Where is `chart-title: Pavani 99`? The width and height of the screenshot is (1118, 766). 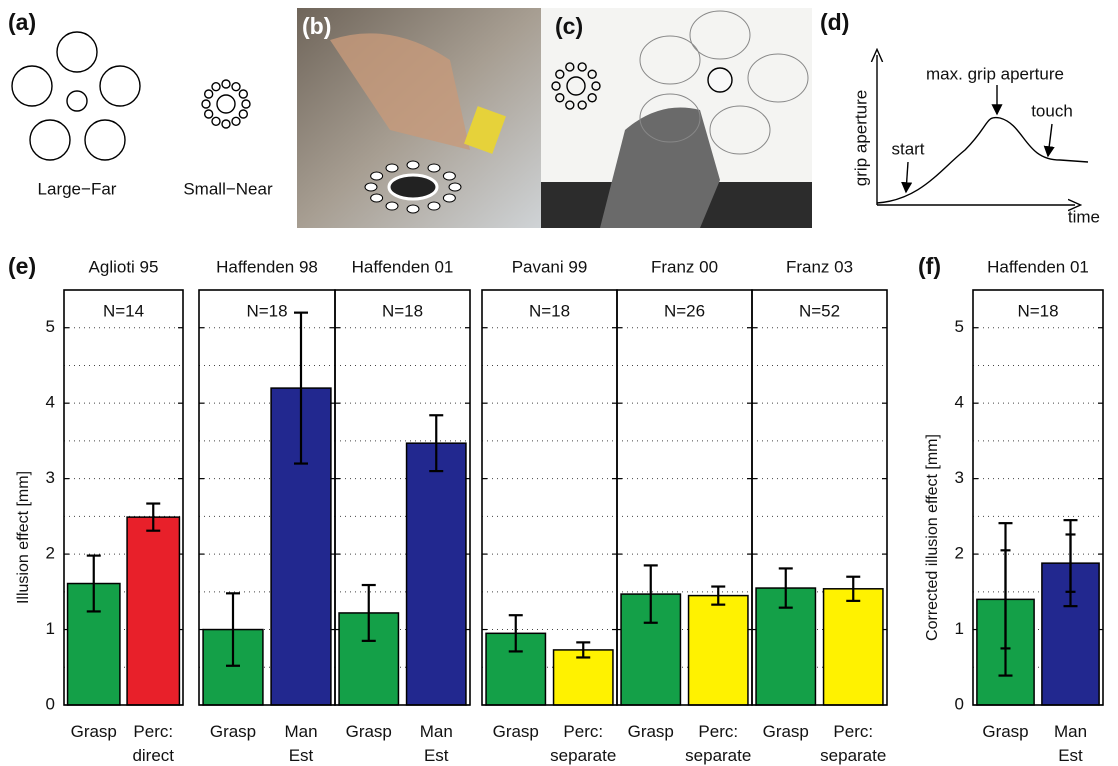
chart-title: Pavani 99 is located at coordinates (550, 266).